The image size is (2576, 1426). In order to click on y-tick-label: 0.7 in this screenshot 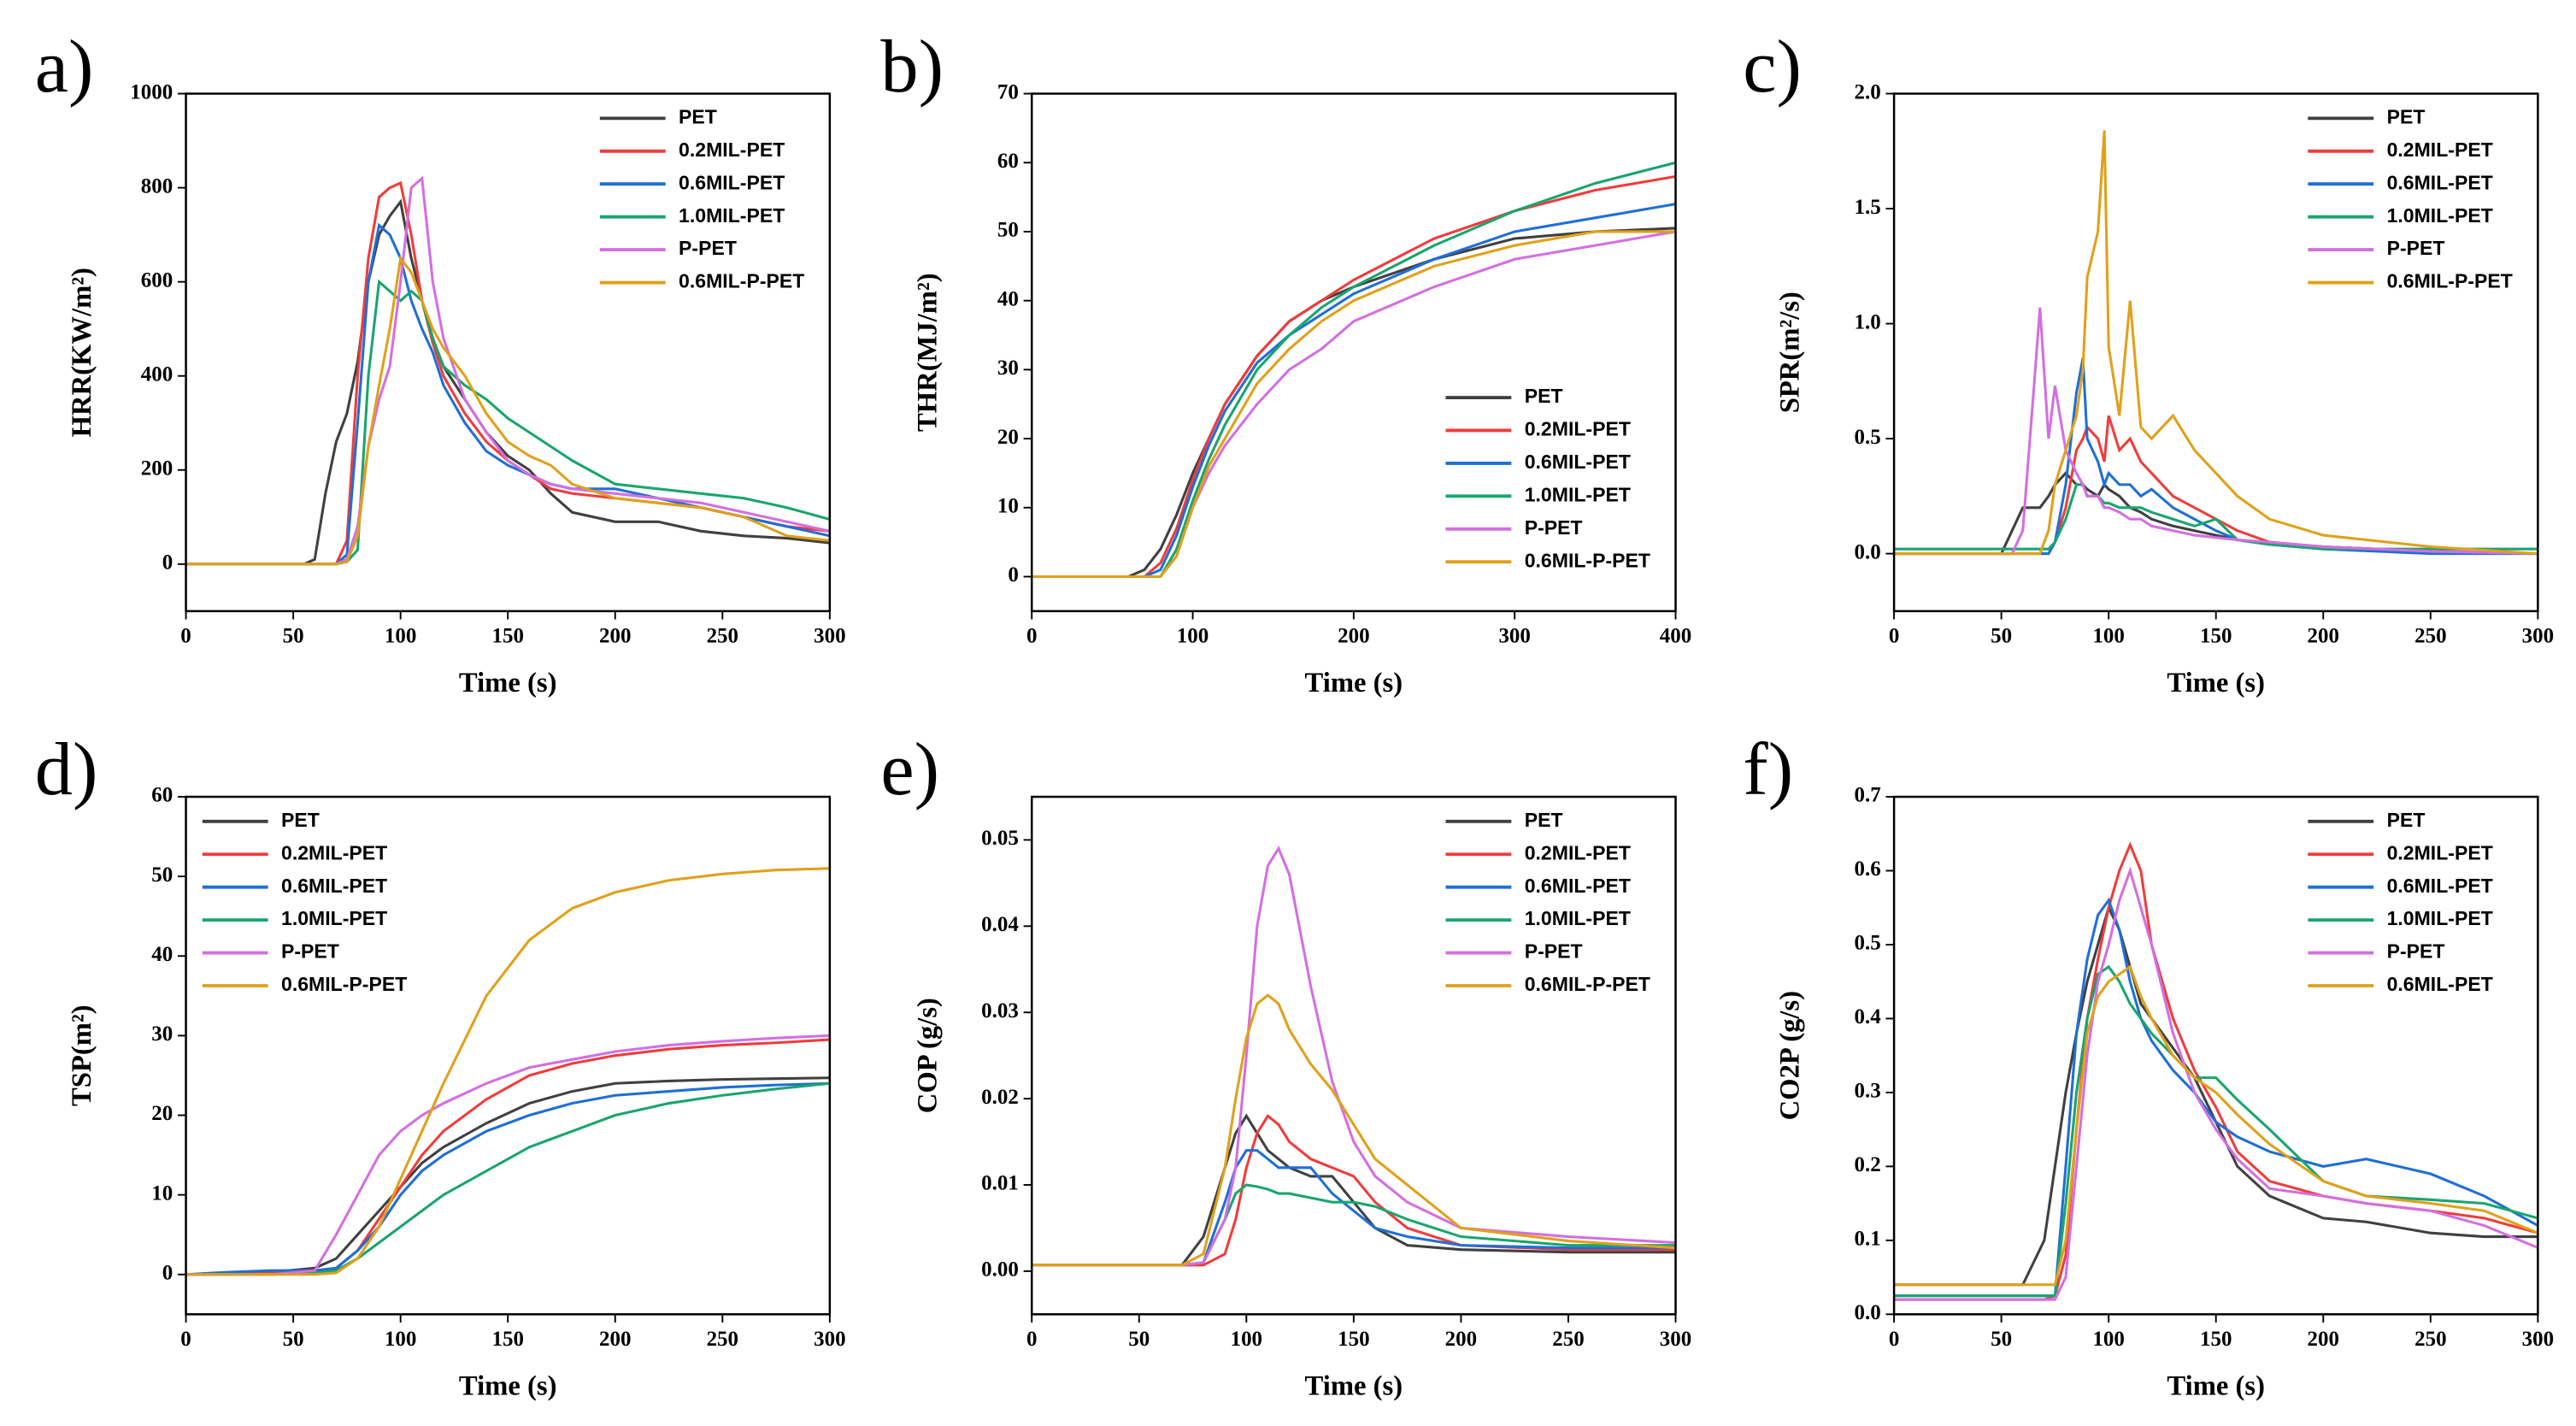, I will do `click(1868, 795)`.